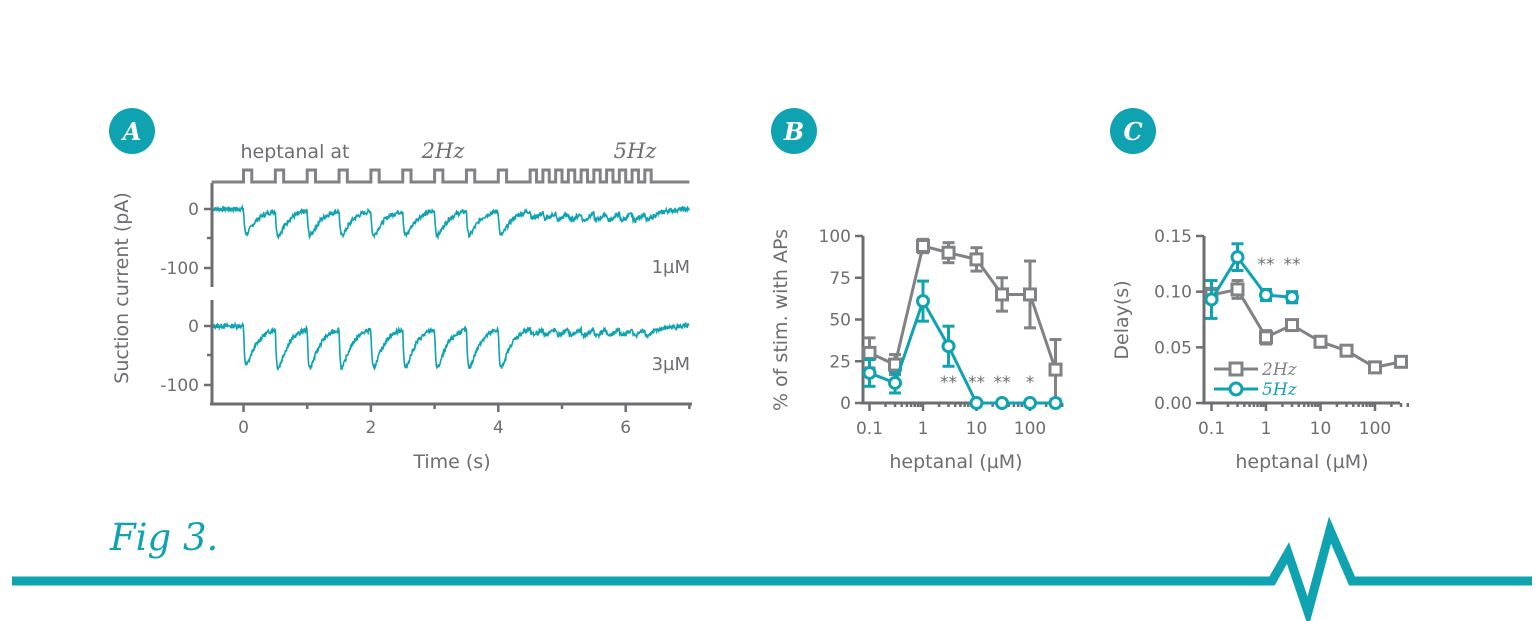 The height and width of the screenshot is (621, 1538). What do you see at coordinates (671, 364) in the screenshot?
I see `trace-3um-label: 3µM` at bounding box center [671, 364].